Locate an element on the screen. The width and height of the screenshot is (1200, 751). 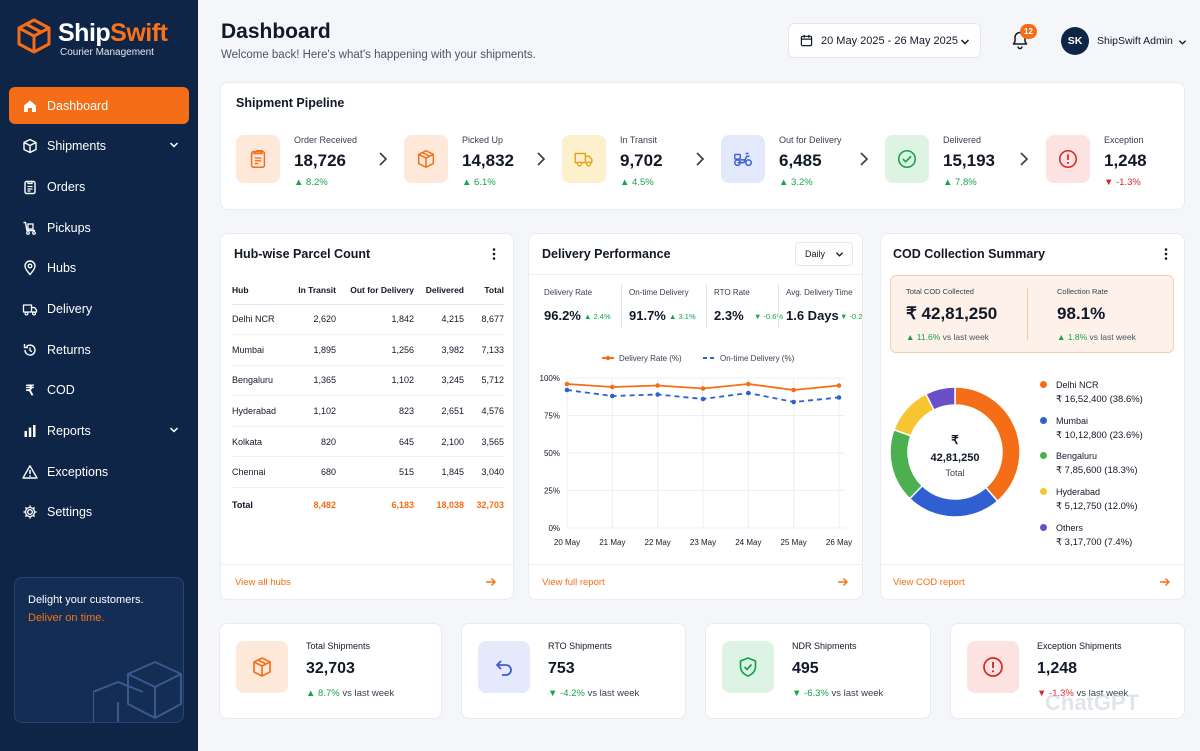
cod-rate-change-value: 1.8% is located at coordinates (1077, 337).